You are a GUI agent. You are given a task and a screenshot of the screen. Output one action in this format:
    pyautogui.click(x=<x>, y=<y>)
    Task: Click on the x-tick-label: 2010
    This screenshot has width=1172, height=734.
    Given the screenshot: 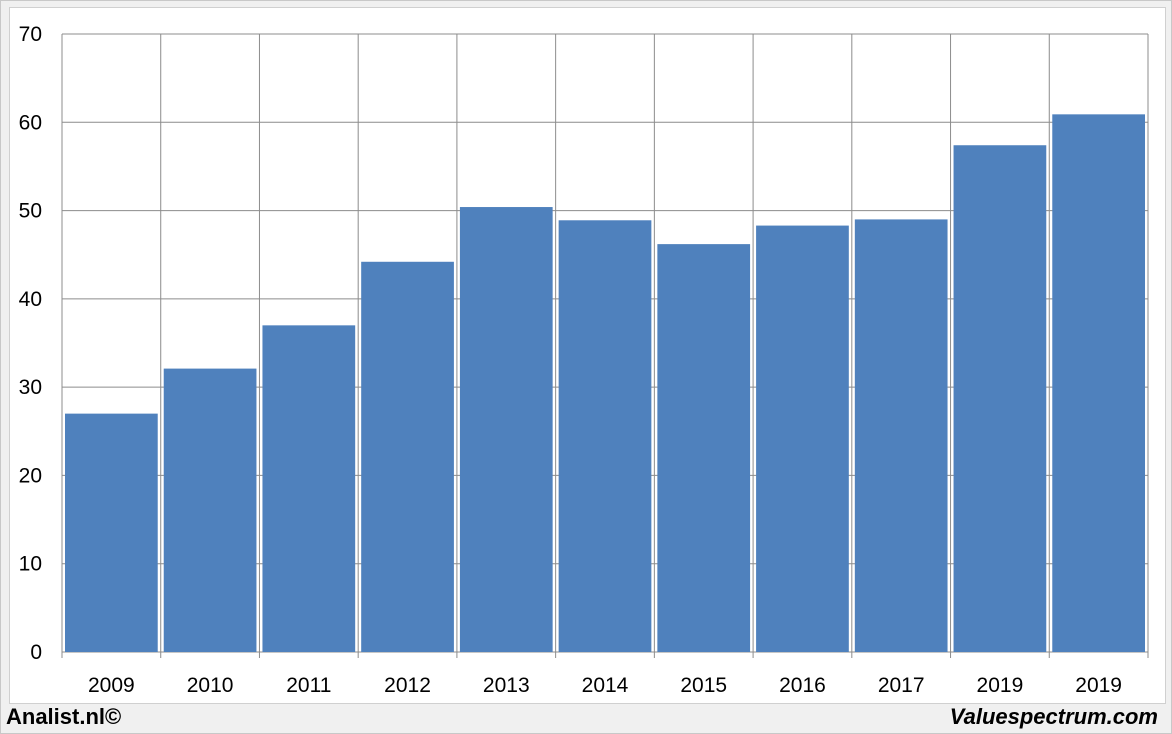 What is the action you would take?
    pyautogui.click(x=210, y=685)
    